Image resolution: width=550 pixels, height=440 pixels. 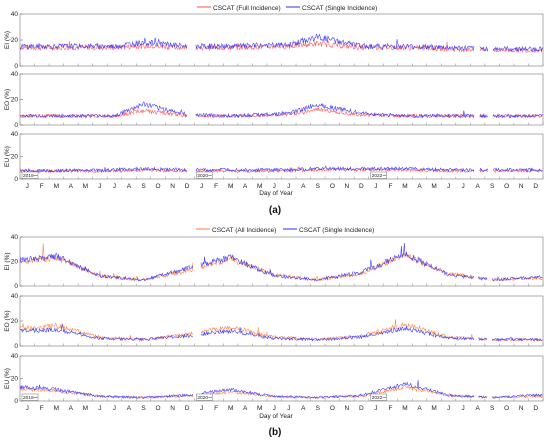 I want to click on subplot-a-0: 0 20 40 EI (%), so click(x=274, y=40).